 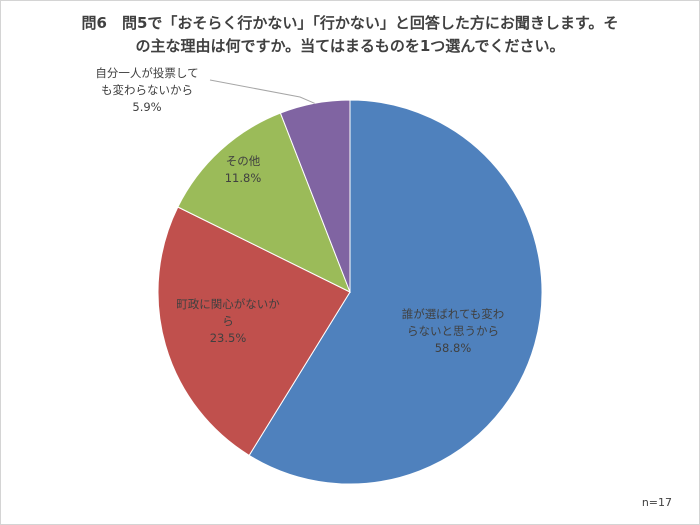 I want to click on slice-percent-2: 11.8%, so click(x=243, y=178).